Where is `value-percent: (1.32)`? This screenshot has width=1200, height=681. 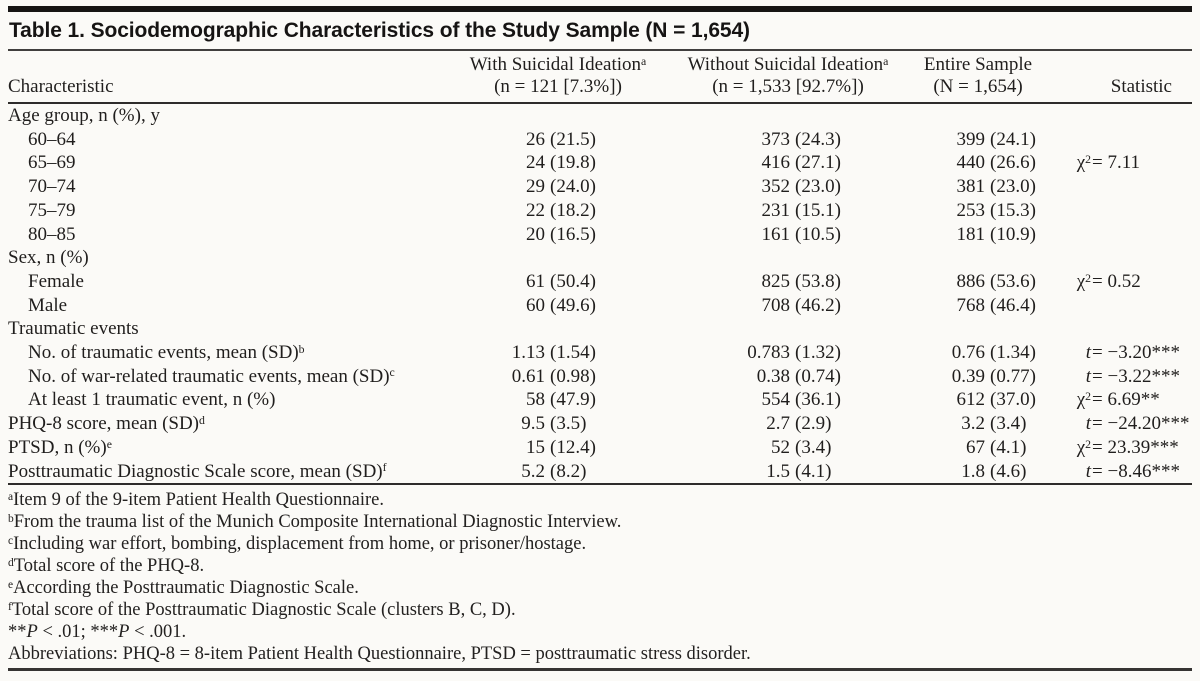 value-percent: (1.32) is located at coordinates (818, 353).